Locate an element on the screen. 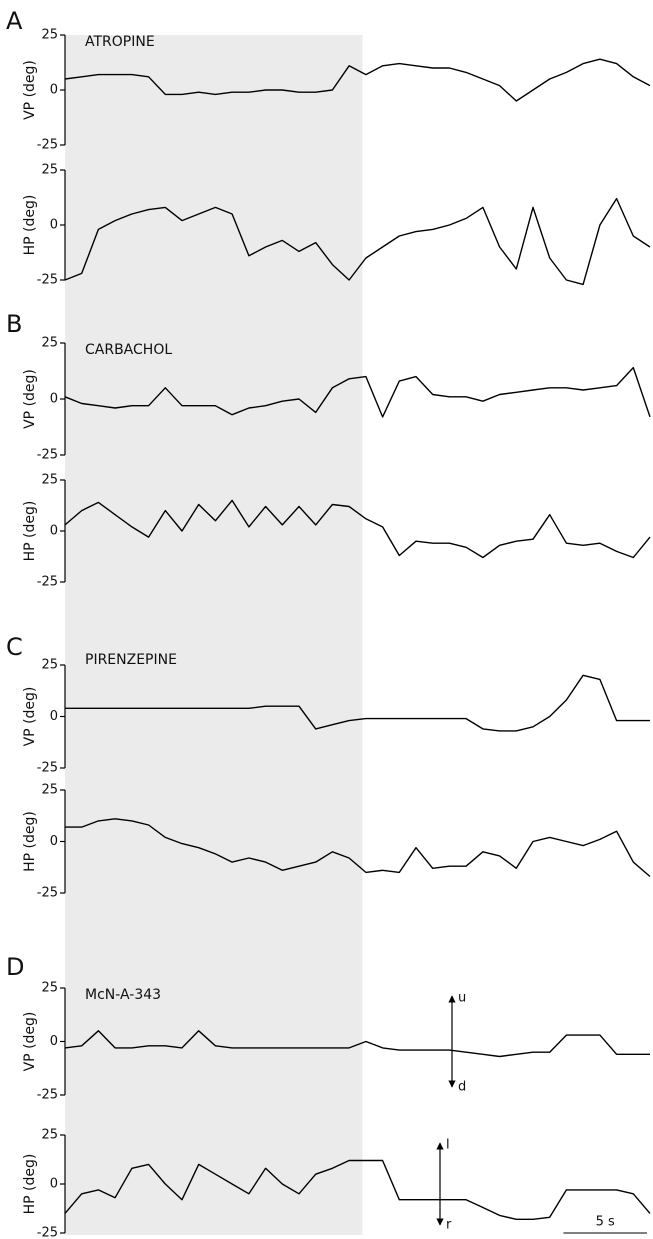 This screenshot has height=1239, width=653. scale-bar-label: 5 s is located at coordinates (605, 1222).